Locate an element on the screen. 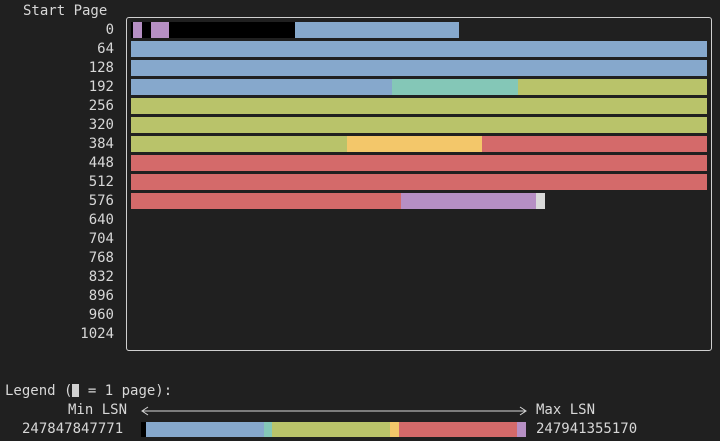 The width and height of the screenshot is (720, 441). row-label: 384 is located at coordinates (101, 144).